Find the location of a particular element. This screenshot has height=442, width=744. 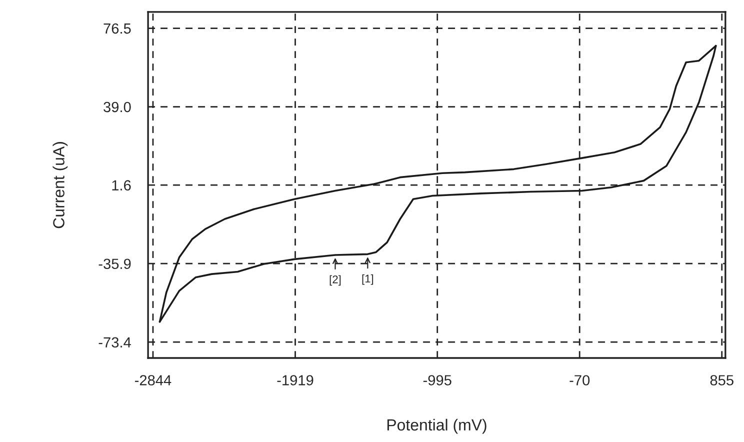

annotation: [2] is located at coordinates (335, 280).